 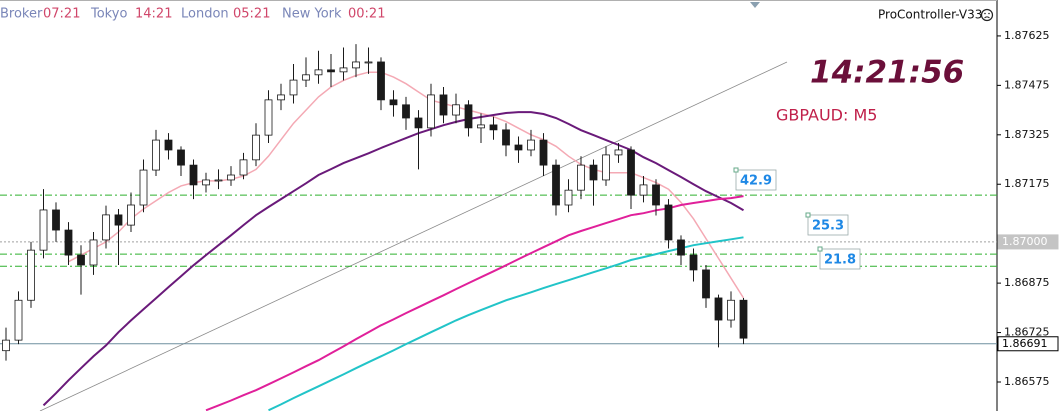 I want to click on indicator-name: ProController-V33, so click(x=930, y=15).